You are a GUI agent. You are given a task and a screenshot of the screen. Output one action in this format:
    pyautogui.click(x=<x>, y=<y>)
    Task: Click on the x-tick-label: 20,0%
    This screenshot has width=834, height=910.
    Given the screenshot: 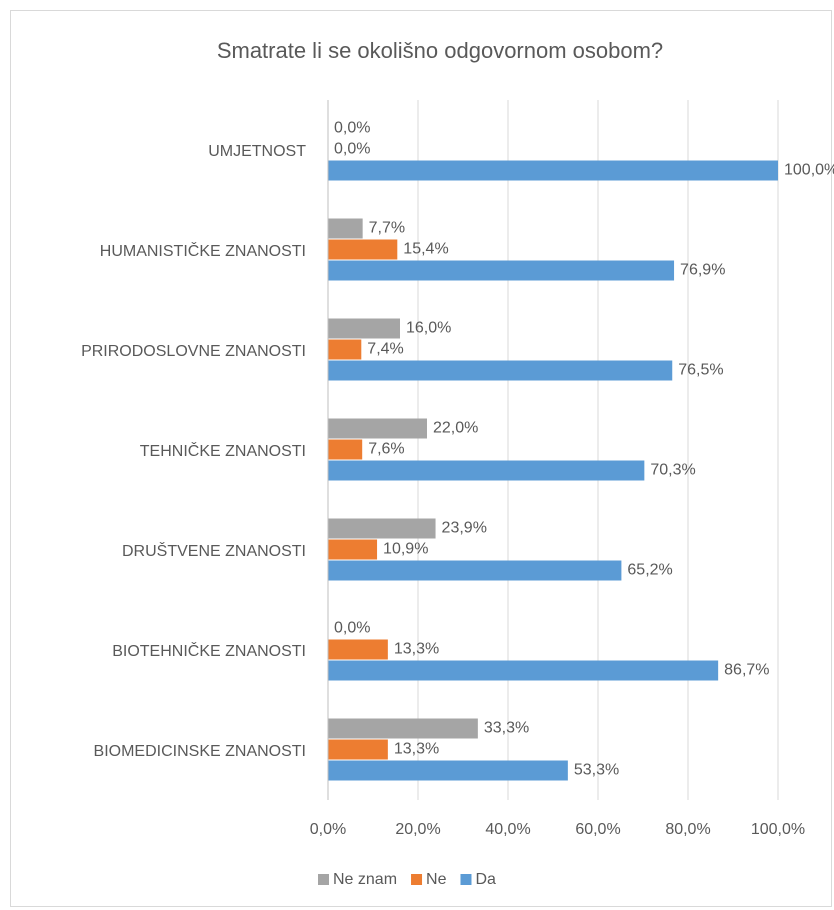 What is the action you would take?
    pyautogui.click(x=417, y=829)
    